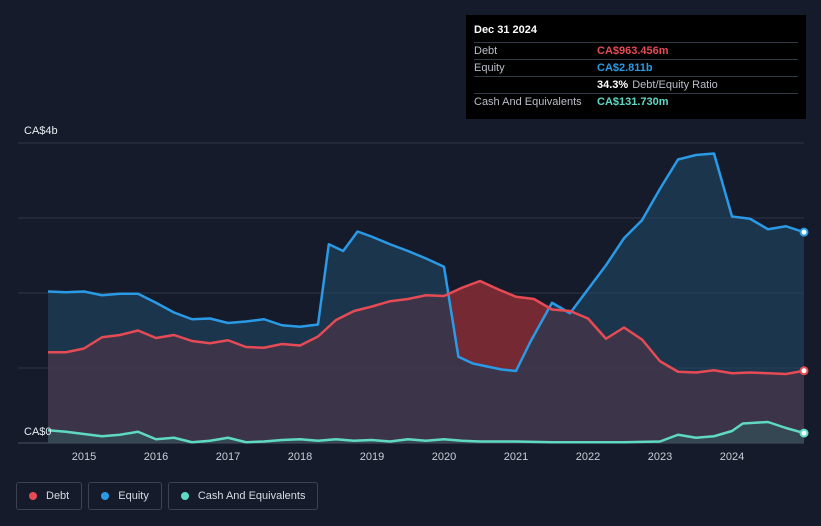 This screenshot has height=526, width=821. Describe the element at coordinates (660, 457) in the screenshot. I see `x-tick-label: 2023` at that location.